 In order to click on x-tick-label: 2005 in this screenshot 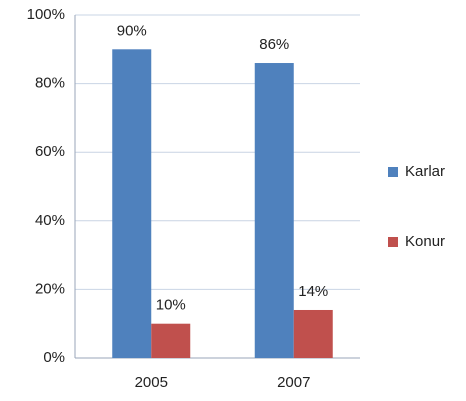, I will do `click(151, 382)`.